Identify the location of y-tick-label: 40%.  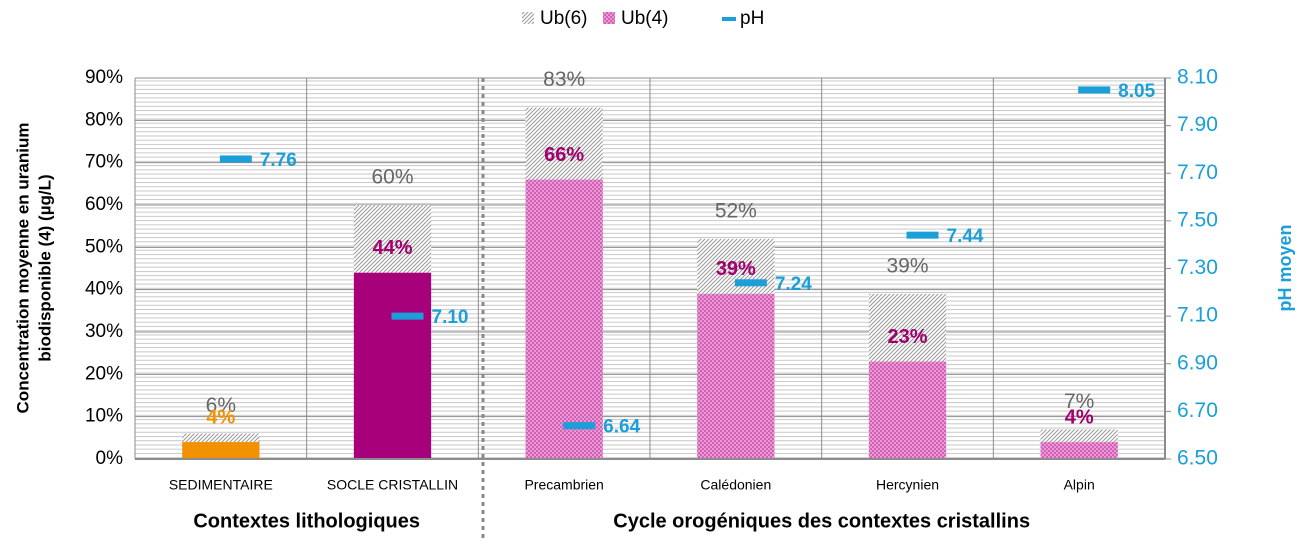
(104, 289).